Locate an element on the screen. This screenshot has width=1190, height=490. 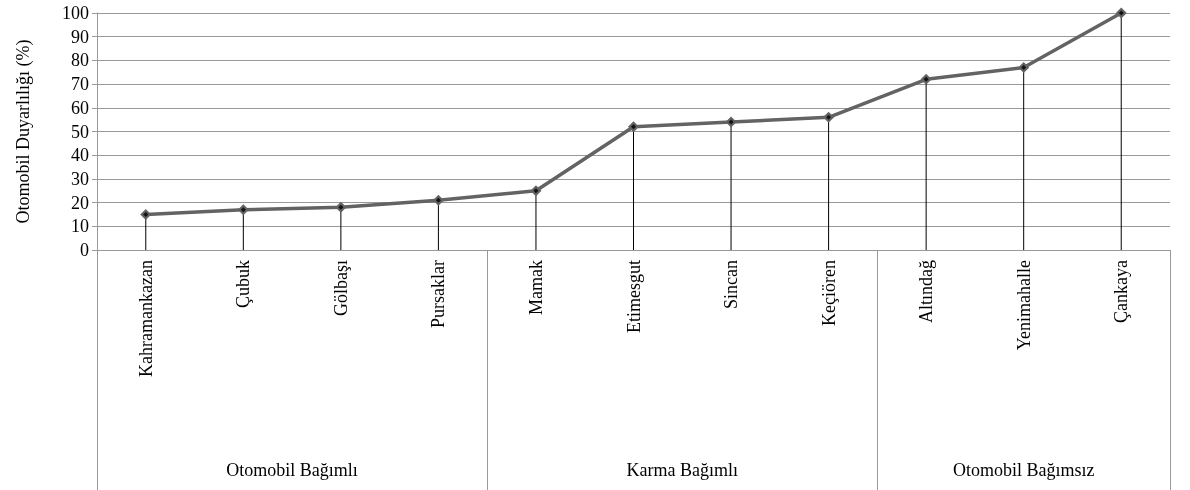
y-tick-label: 80 is located at coordinates (80, 60).